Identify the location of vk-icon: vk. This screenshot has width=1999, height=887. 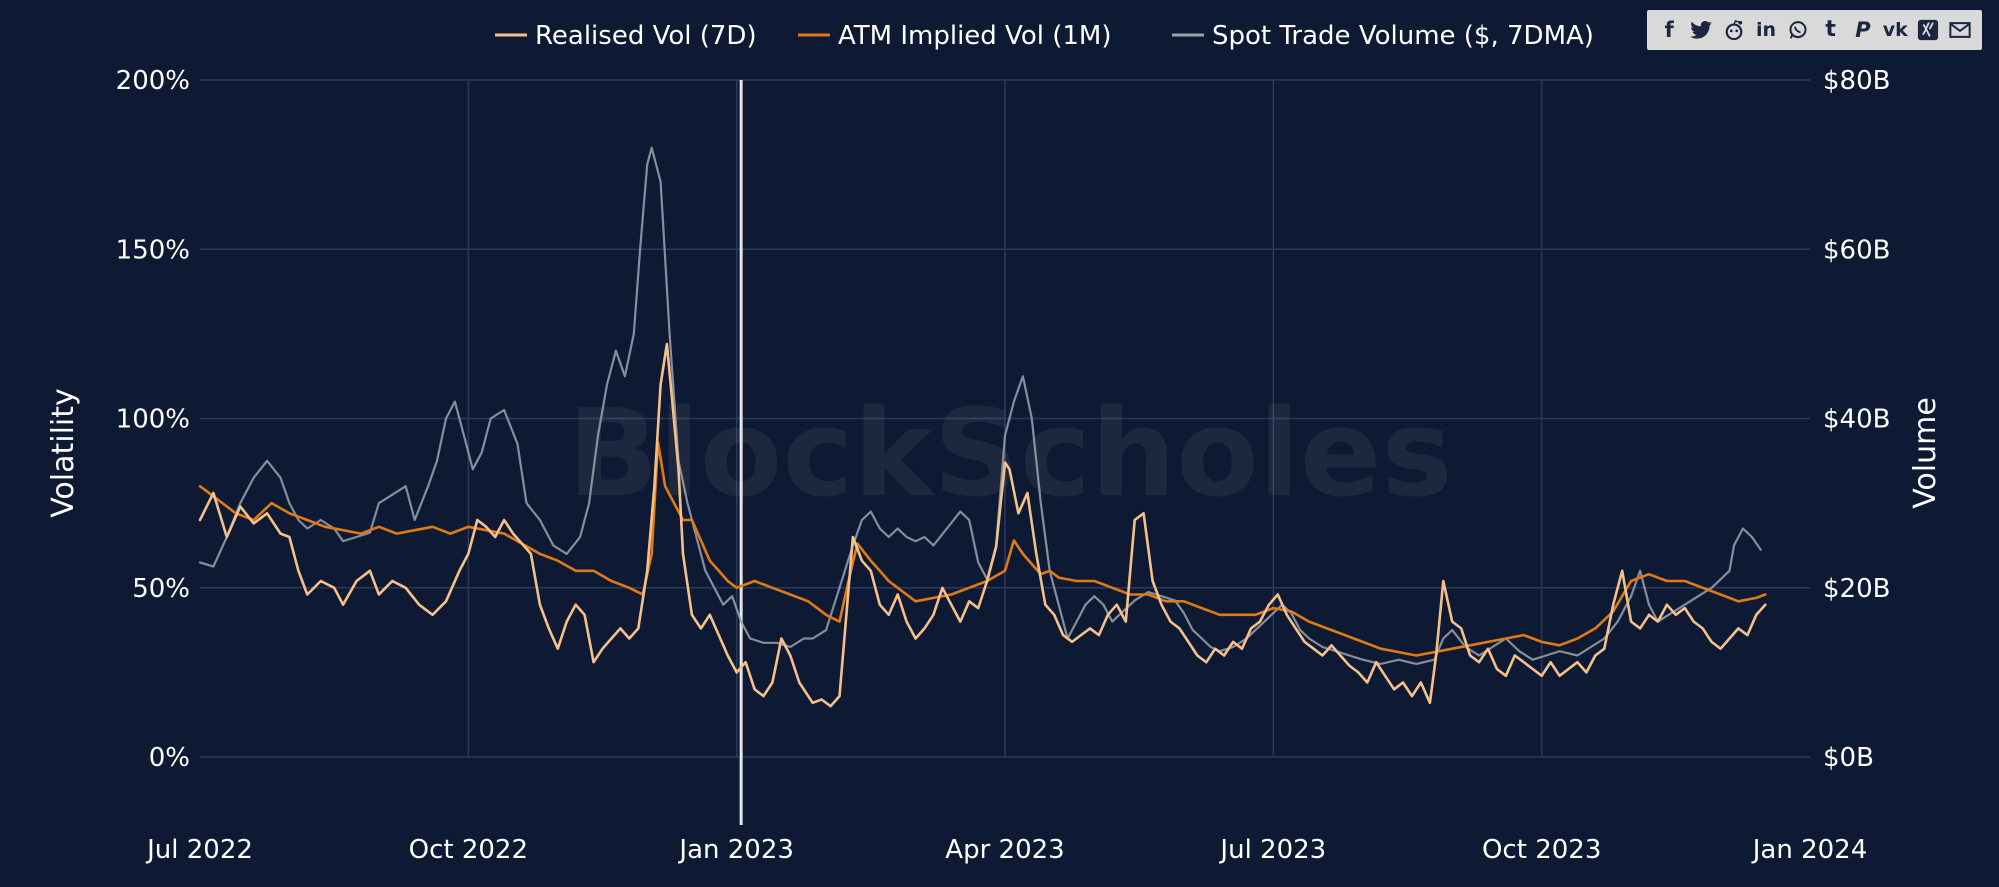
(1895, 29).